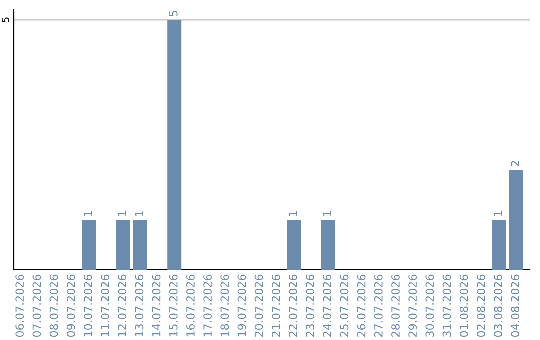  Describe the element at coordinates (293, 305) in the screenshot. I see `x-tick-label: 22.07.2026` at that location.